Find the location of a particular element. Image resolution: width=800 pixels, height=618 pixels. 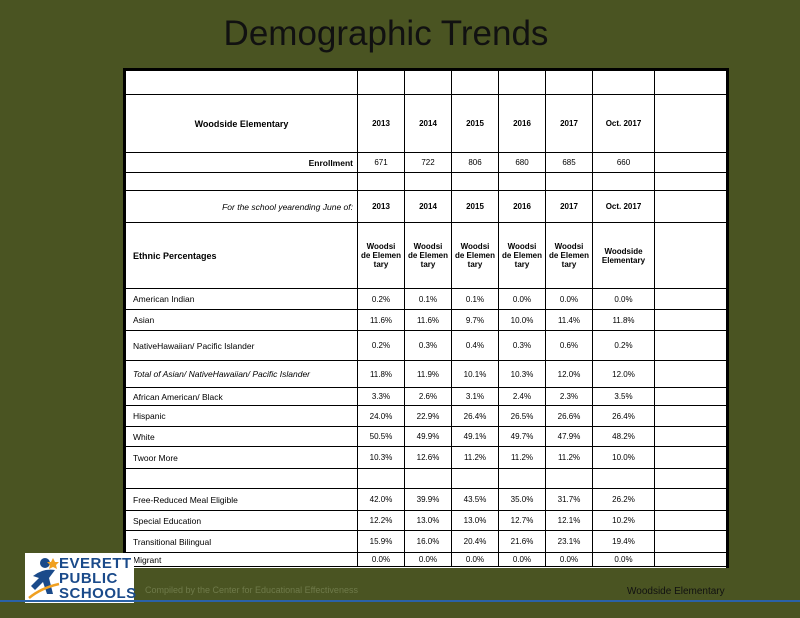

row-value: 0.1% is located at coordinates (428, 299).